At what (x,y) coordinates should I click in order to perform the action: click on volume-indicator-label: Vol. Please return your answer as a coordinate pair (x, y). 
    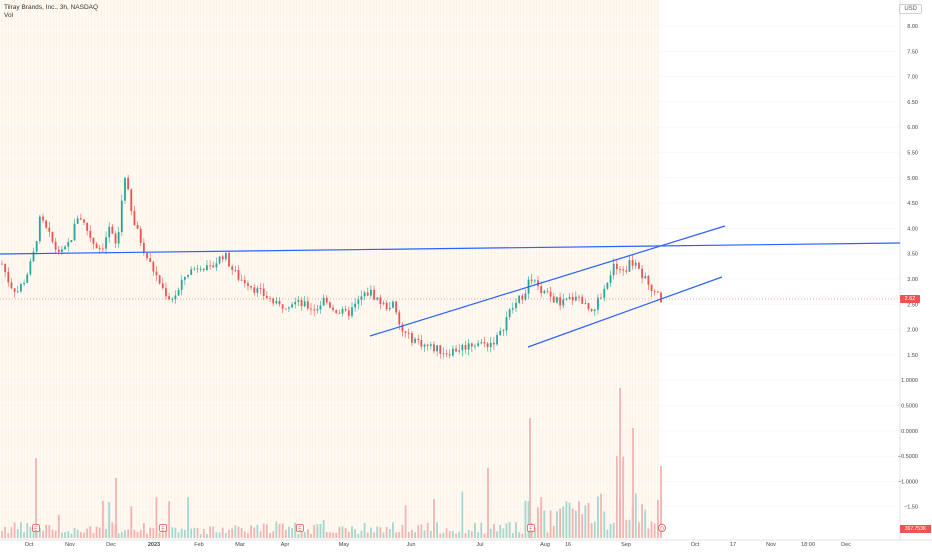
    Looking at the image, I should click on (9, 15).